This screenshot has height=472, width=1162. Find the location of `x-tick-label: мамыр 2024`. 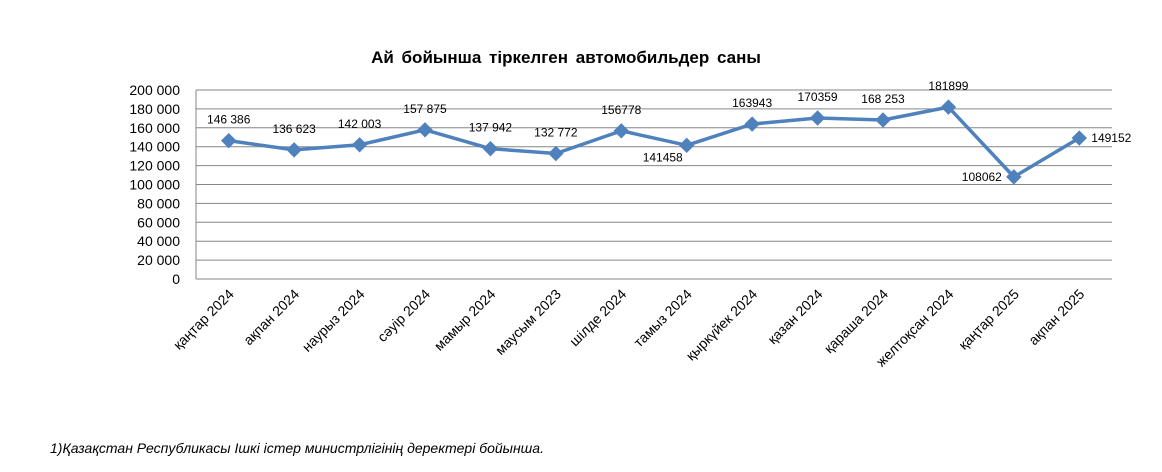

x-tick-label: мамыр 2024 is located at coordinates (465, 320).